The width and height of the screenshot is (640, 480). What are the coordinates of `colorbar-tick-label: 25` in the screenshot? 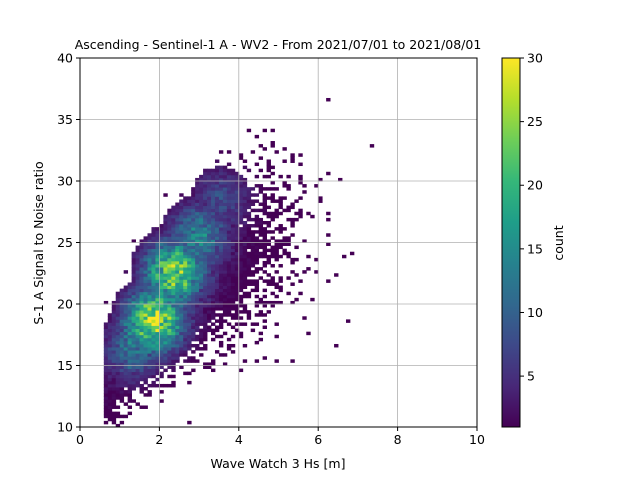 It's located at (535, 121).